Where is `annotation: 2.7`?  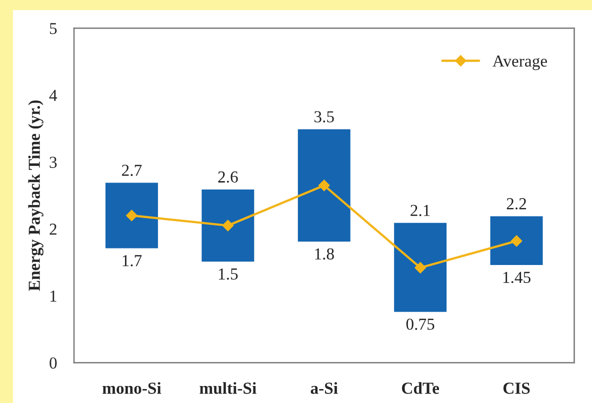
annotation: 2.7 is located at coordinates (132, 170).